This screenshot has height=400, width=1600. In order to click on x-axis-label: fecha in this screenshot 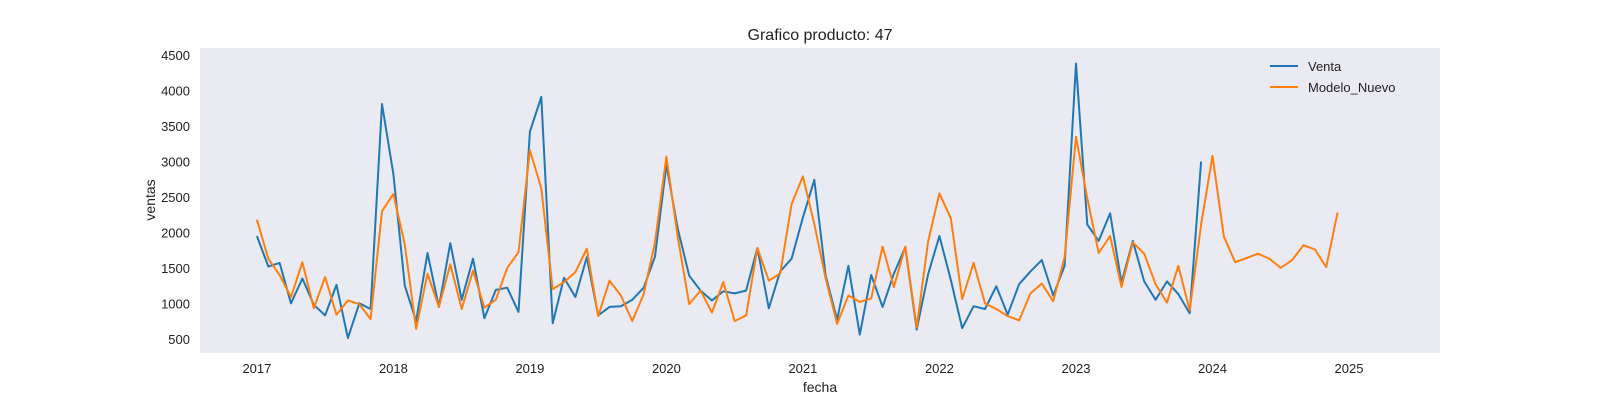, I will do `click(820, 387)`.